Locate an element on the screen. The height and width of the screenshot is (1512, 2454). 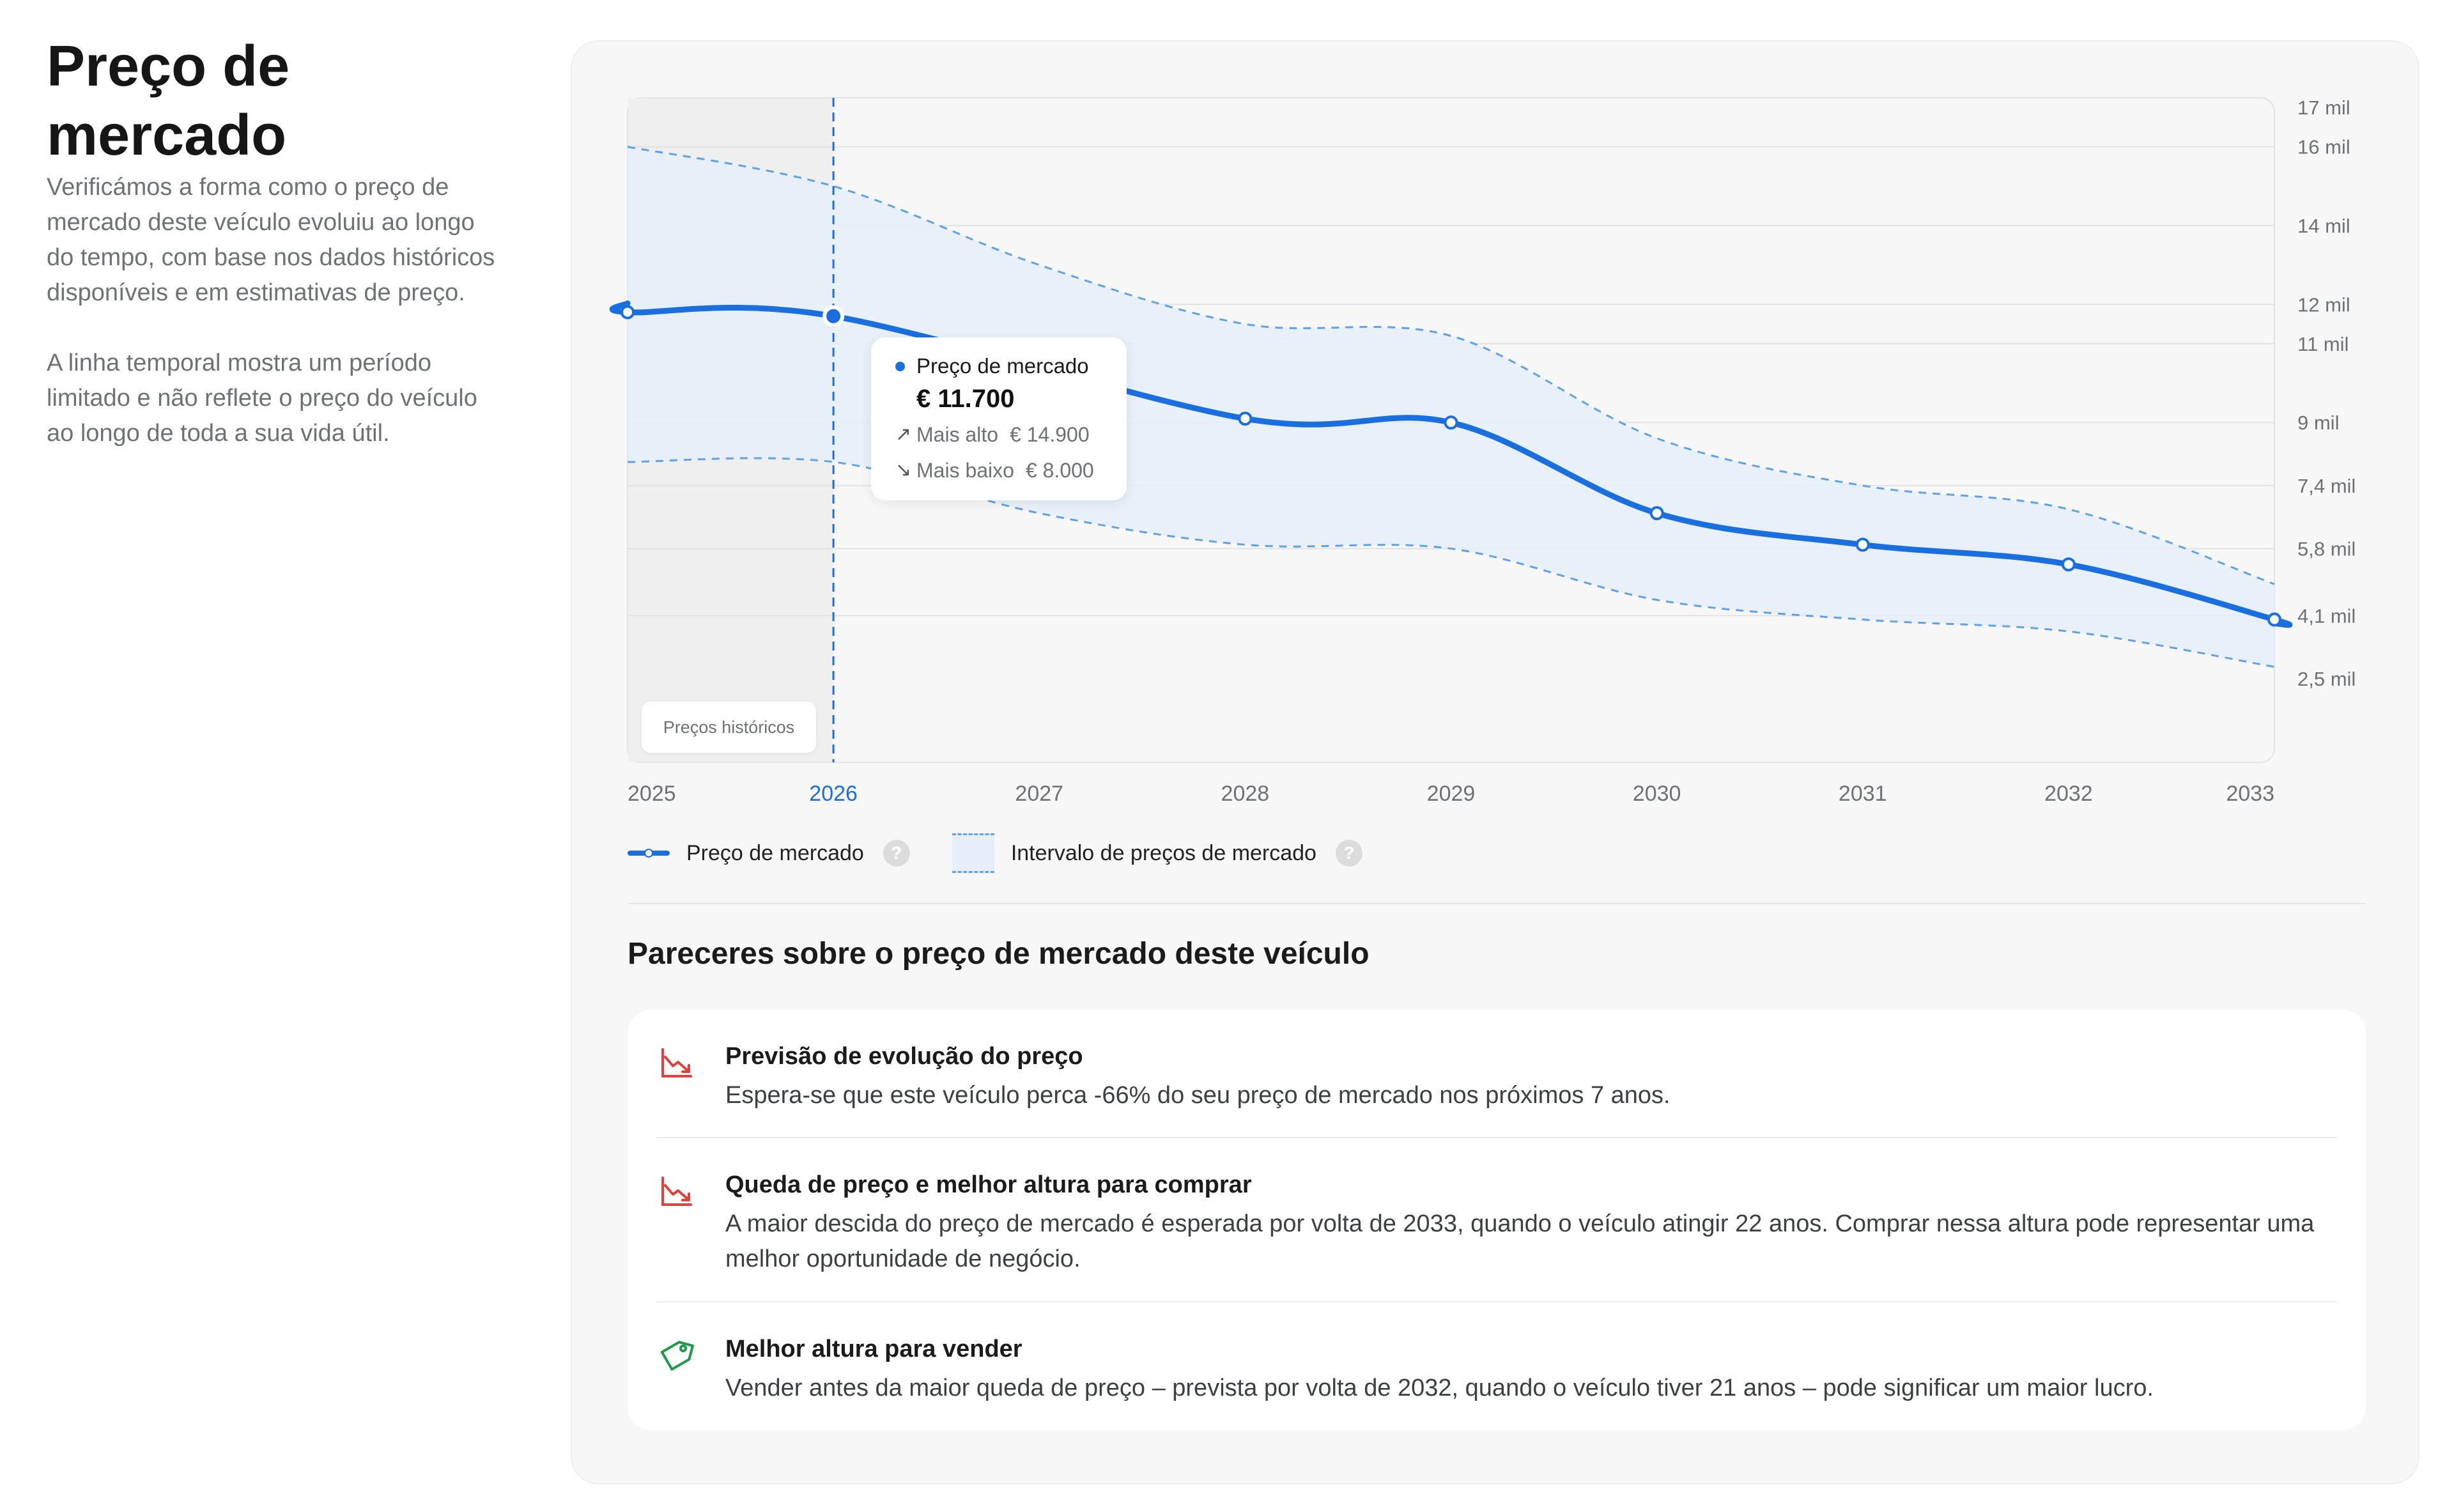
y-tick-label: 17 mil is located at coordinates (2323, 108).